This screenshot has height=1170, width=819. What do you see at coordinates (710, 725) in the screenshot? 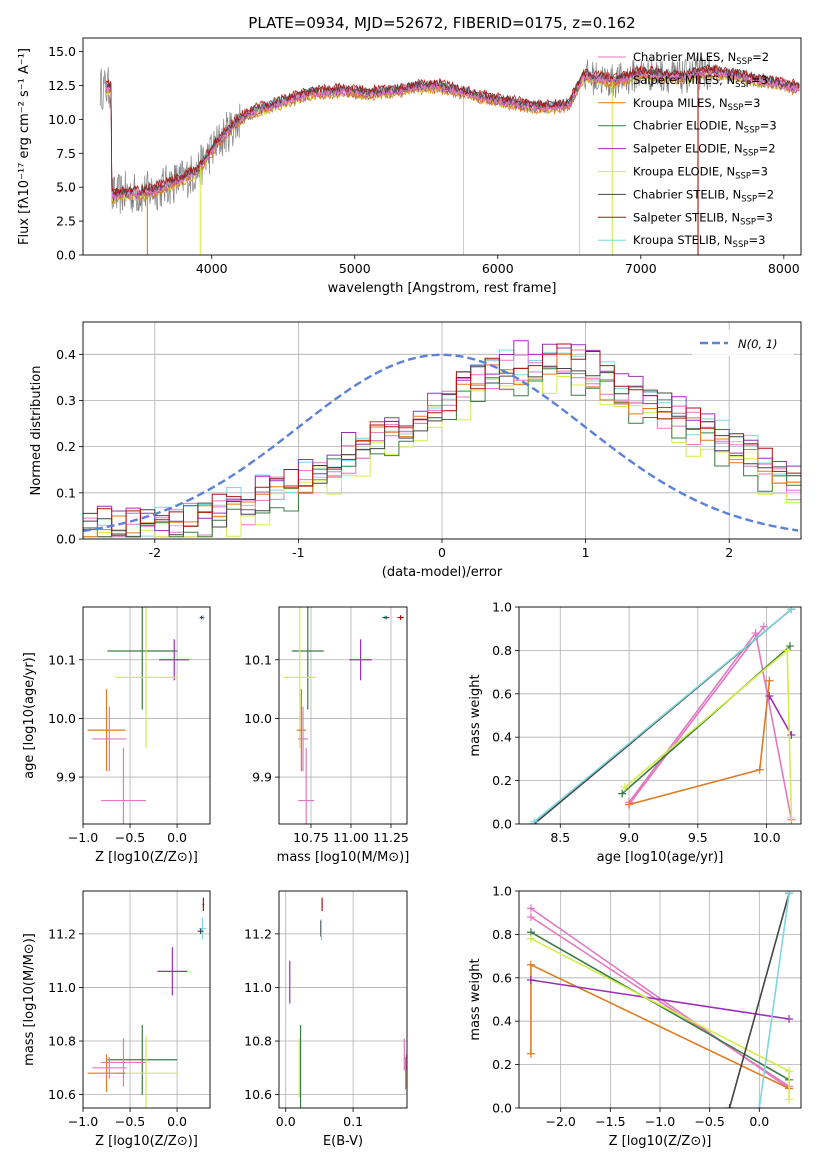
I see `weight-line-salpeter-miles` at bounding box center [710, 725].